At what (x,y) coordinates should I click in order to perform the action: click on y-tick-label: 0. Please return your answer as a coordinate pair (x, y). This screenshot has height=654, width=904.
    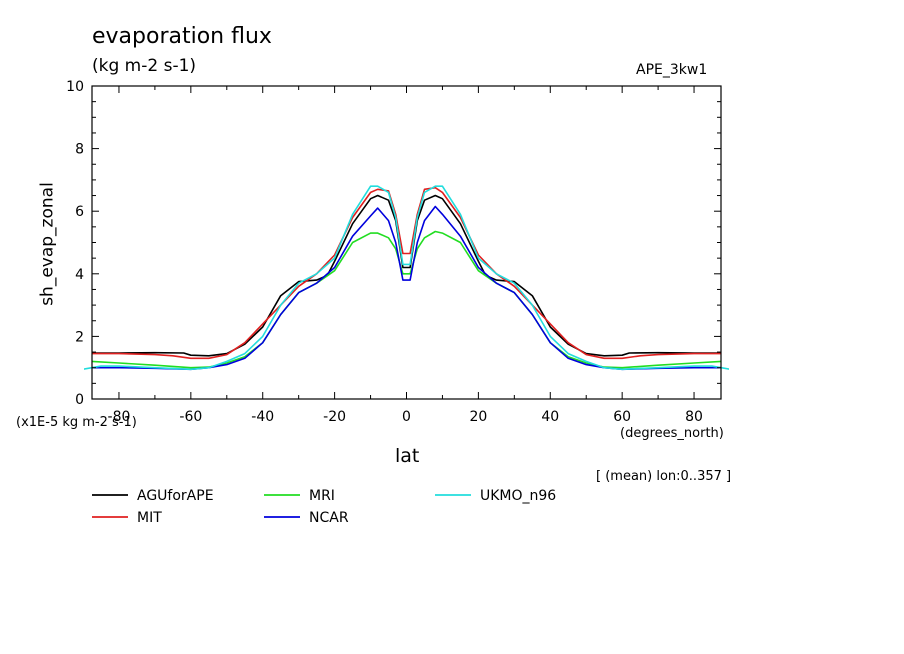
    Looking at the image, I should click on (79, 400).